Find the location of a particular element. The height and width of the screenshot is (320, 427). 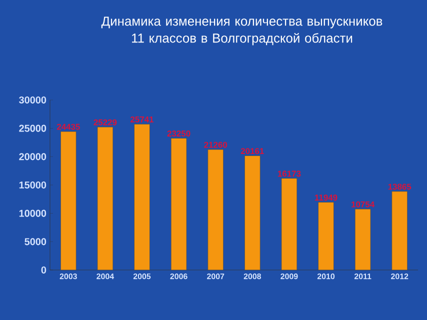

y-tick-label: 30000 is located at coordinates (32, 100).